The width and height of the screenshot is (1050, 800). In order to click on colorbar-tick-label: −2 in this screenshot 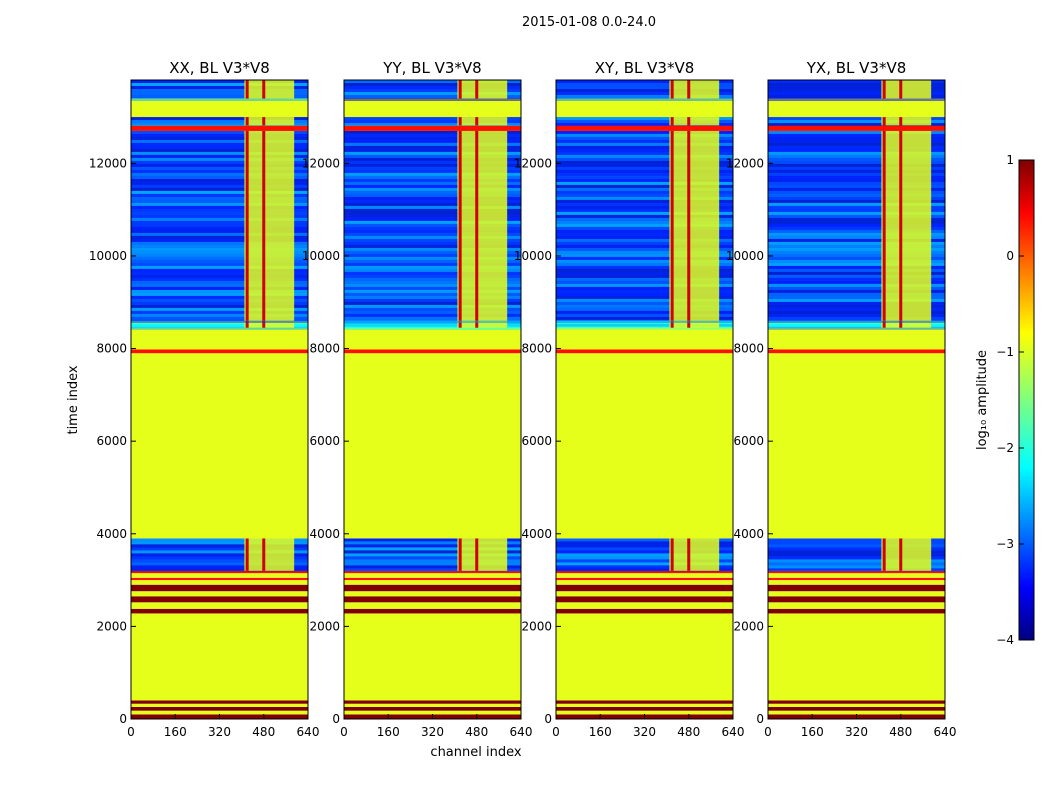, I will do `click(1005, 448)`.